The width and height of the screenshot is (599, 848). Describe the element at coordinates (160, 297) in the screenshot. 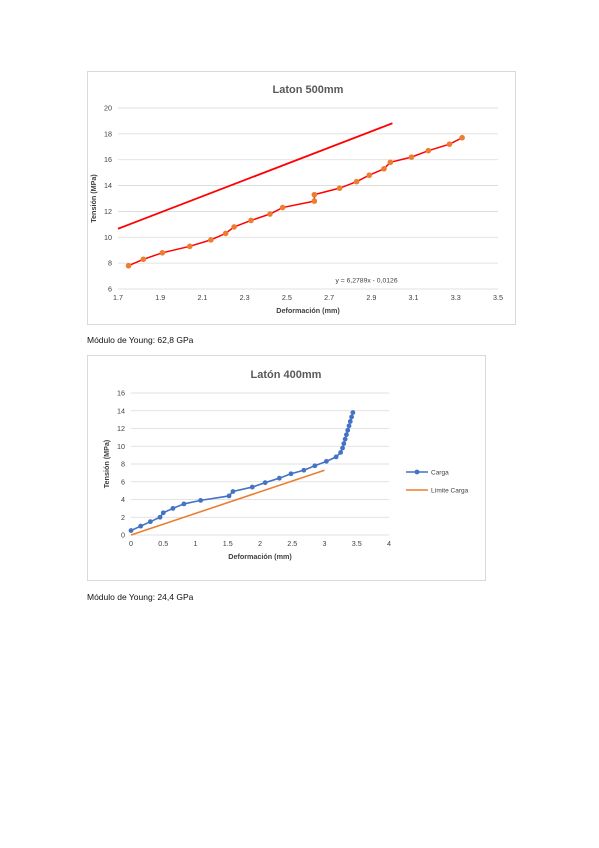

I see `x-tick-label: 1.9` at that location.